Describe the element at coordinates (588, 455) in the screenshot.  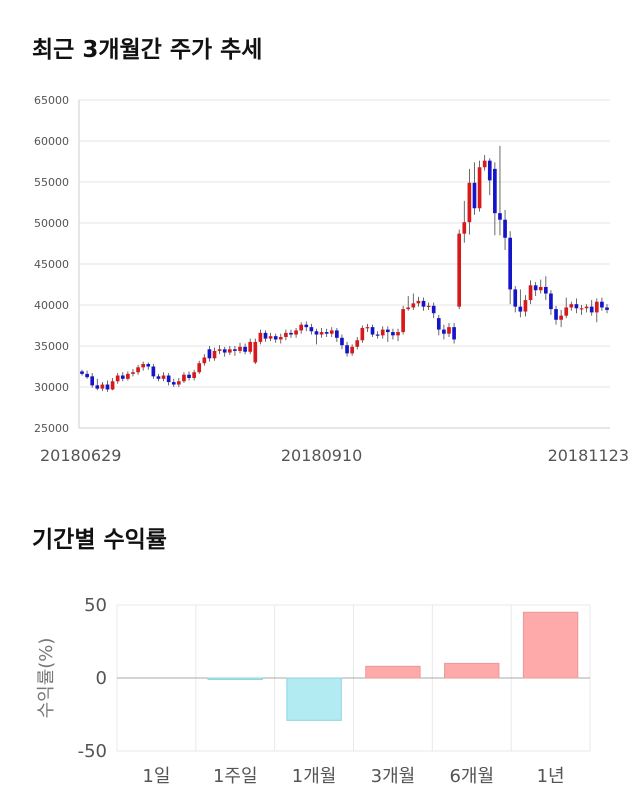
I see `x-tick-label: 20181123` at that location.